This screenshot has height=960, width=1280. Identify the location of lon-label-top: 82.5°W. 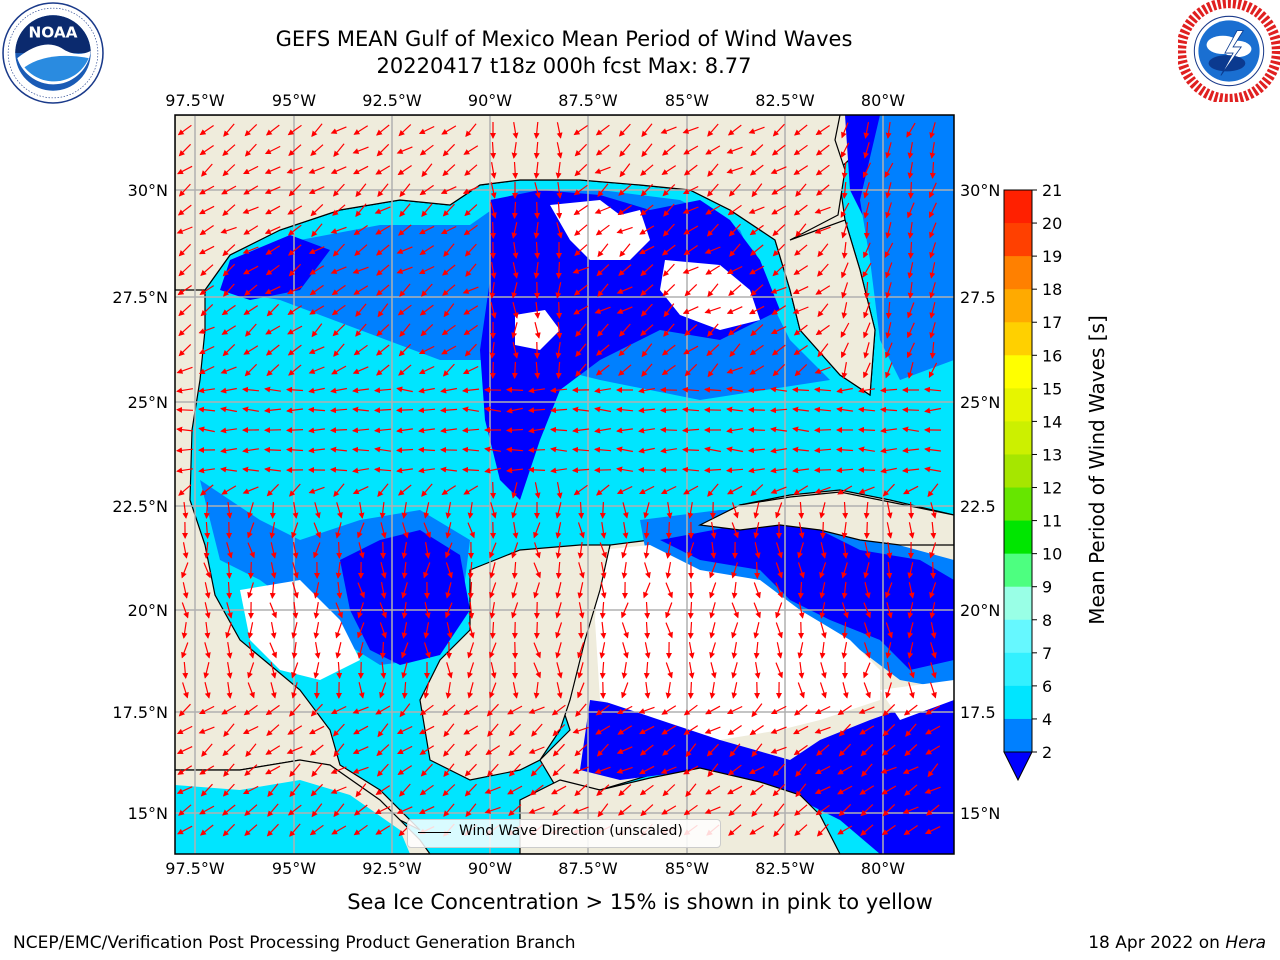
(785, 100).